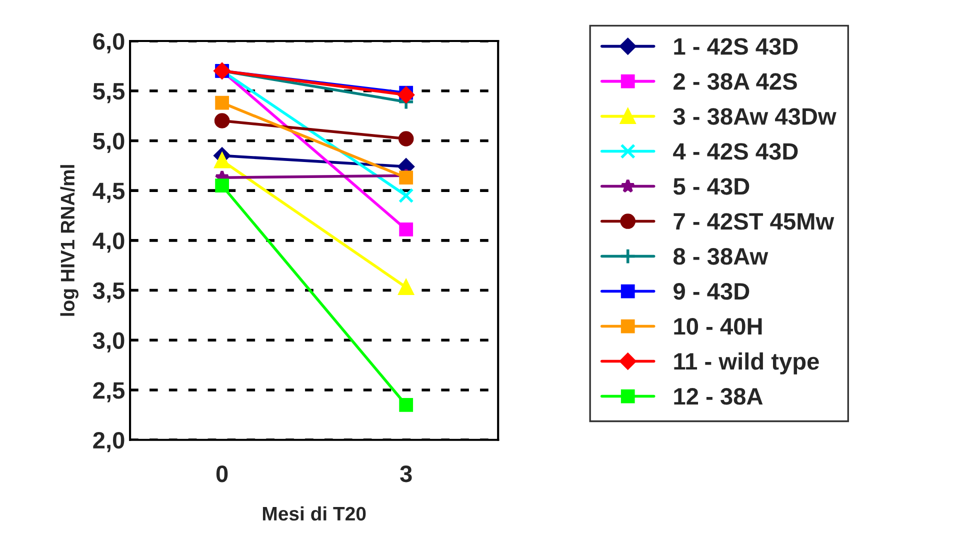  Describe the element at coordinates (109, 392) in the screenshot. I see `y-tick-label: 2,5` at that location.